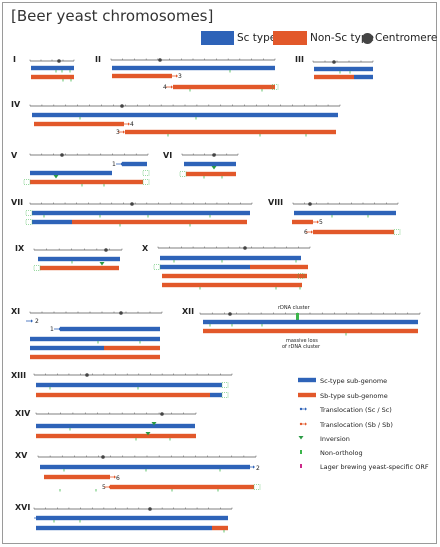 Image resolution: width=440 pixels, height=547 pixels. Describe the element at coordinates (275, 202) in the screenshot. I see `chr-VIII-label: VIII` at that location.